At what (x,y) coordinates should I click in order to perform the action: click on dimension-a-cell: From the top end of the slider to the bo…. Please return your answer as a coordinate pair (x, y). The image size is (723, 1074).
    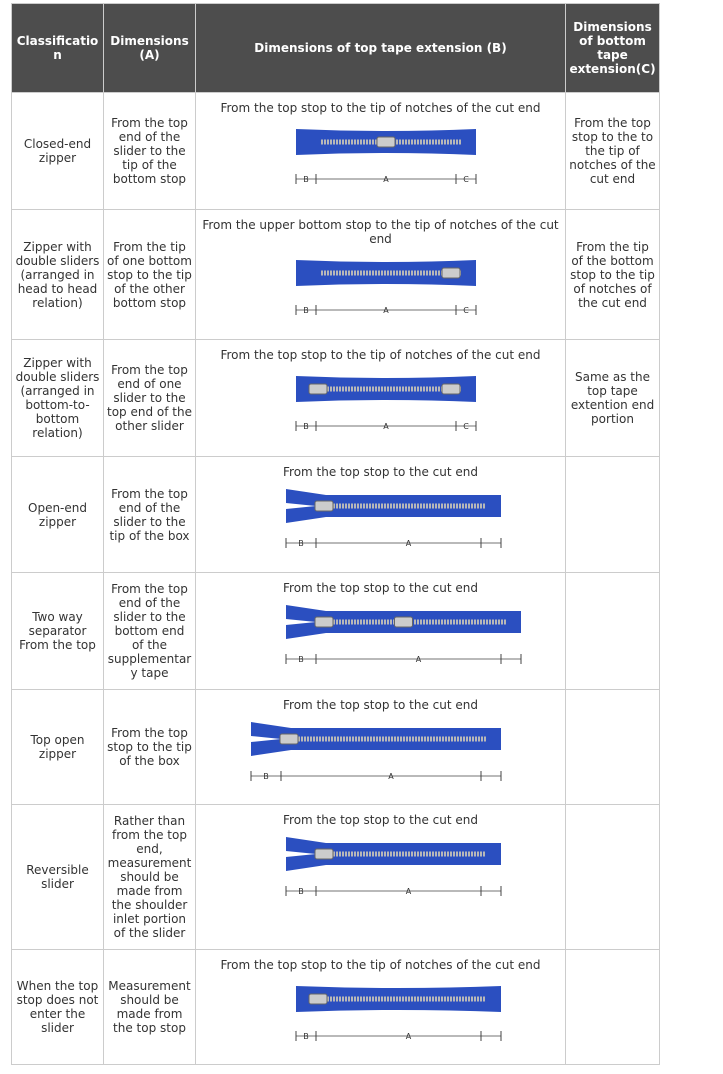
    Looking at the image, I should click on (149, 631).